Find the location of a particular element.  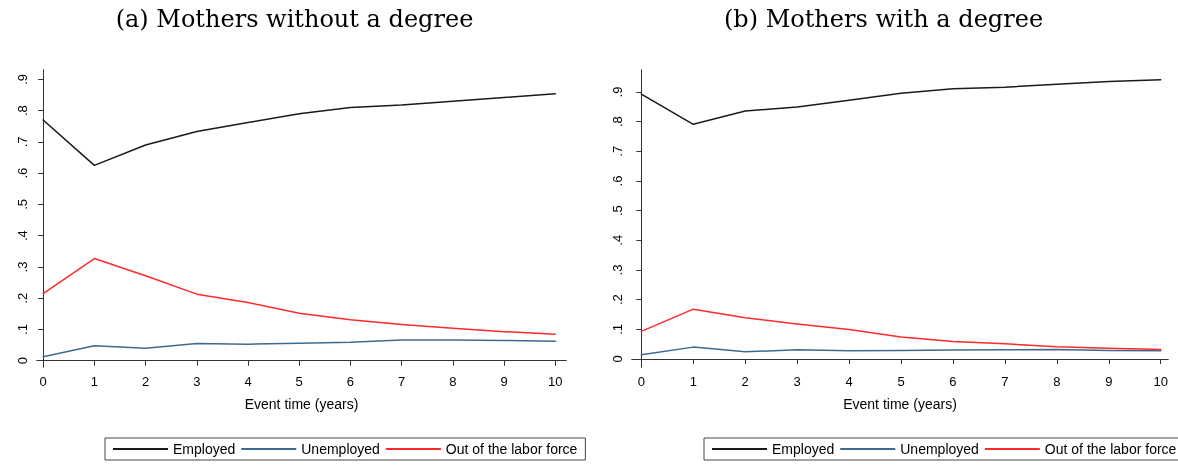

chart-title: (a) Mothers without a degree is located at coordinates (294, 19).